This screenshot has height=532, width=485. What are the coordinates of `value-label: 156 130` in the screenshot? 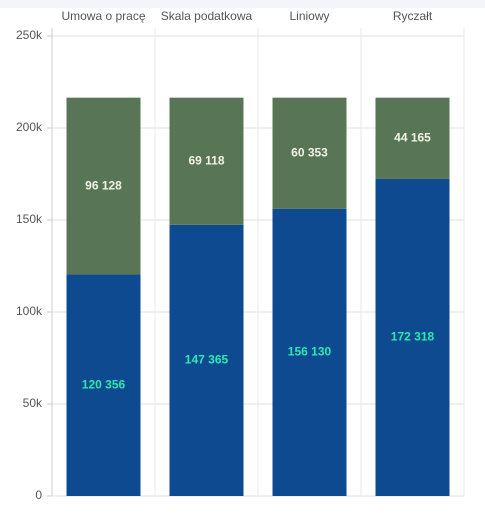 It's located at (310, 352).